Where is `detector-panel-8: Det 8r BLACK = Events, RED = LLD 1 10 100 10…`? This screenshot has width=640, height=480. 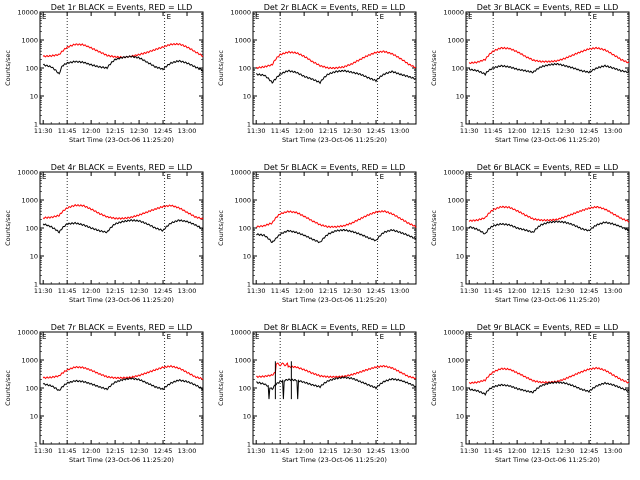 detector-panel-8: Det 8r BLACK = Events, RED = LLD 1 10 100 10… is located at coordinates (319, 400).